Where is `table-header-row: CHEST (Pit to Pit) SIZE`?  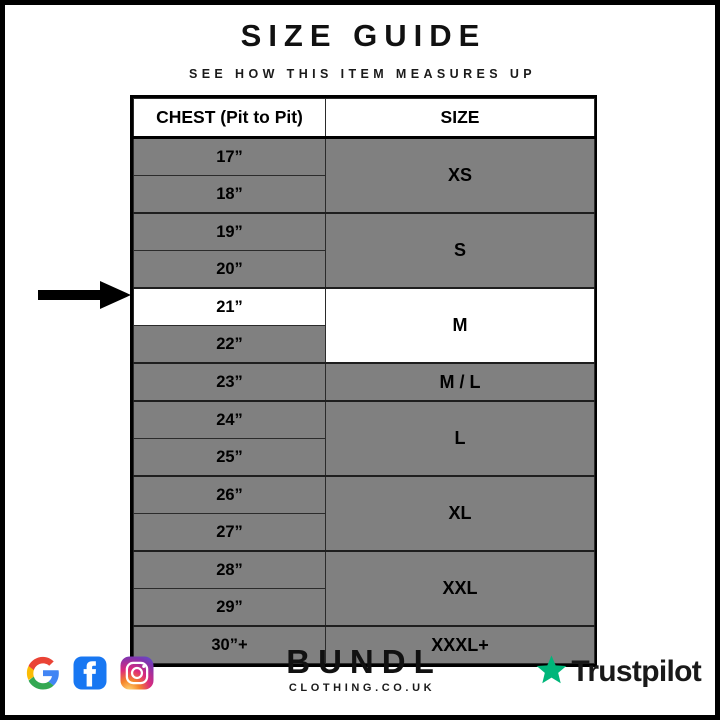 table-header-row: CHEST (Pit to Pit) SIZE is located at coordinates (364, 118).